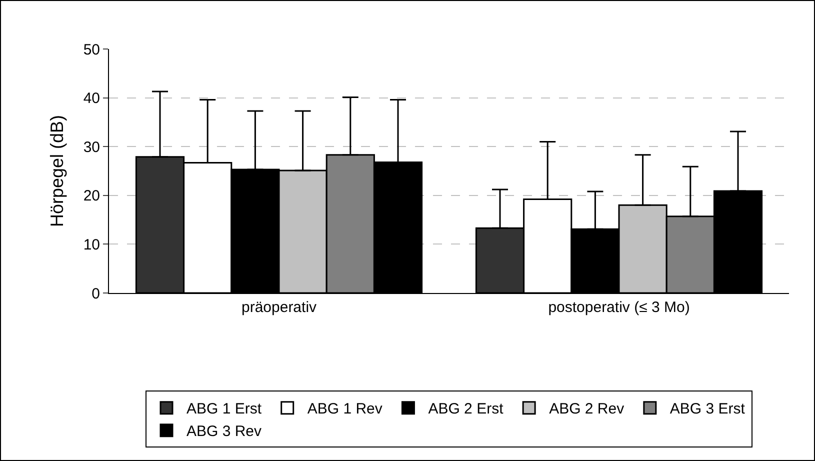 This screenshot has width=815, height=461. Describe the element at coordinates (91, 99) in the screenshot. I see `y-tick-label: 40` at that location.